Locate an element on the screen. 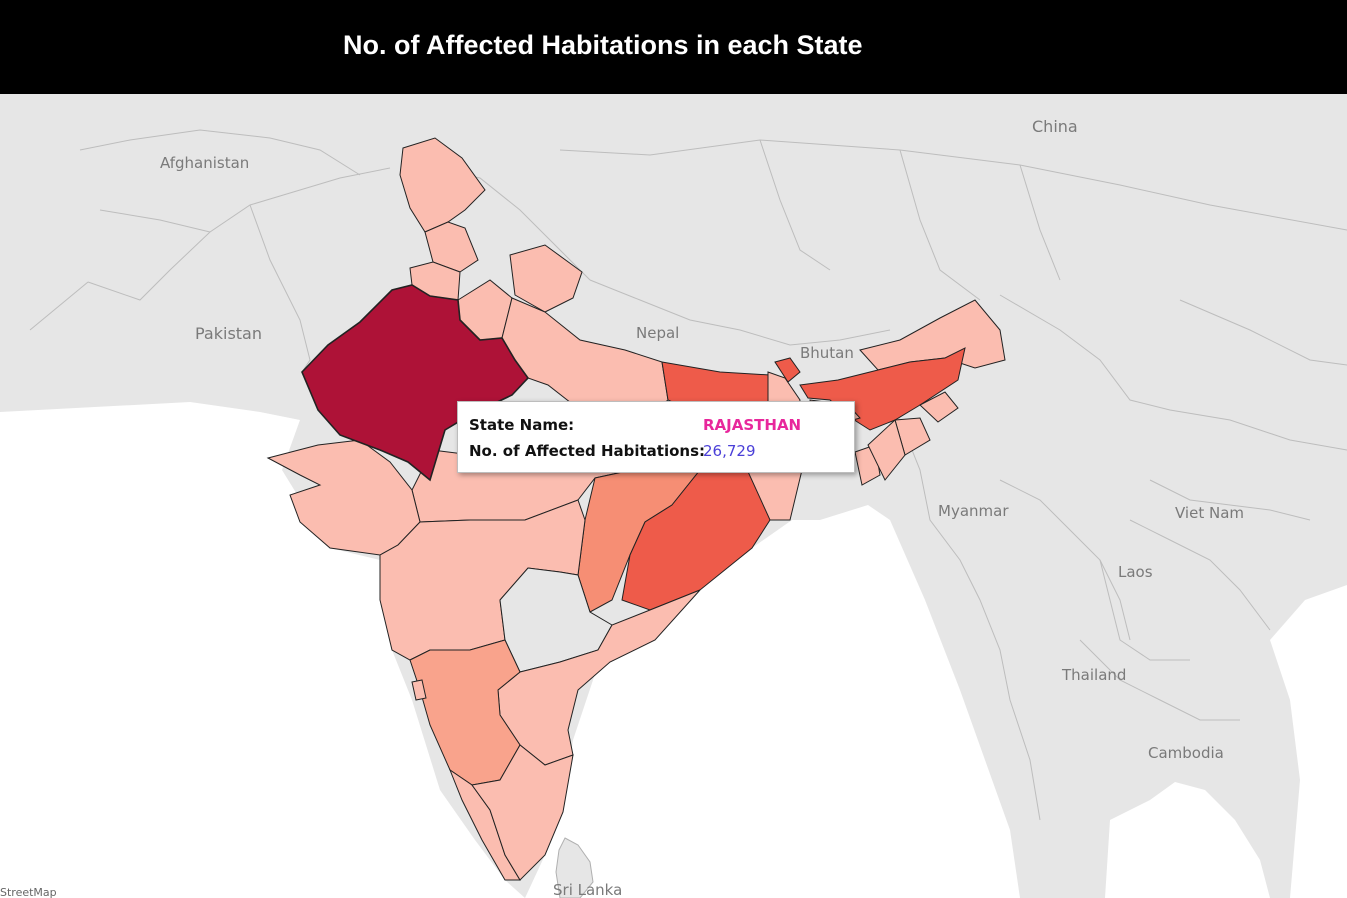 The image size is (1347, 898). state-rajasthan is located at coordinates (415, 383).